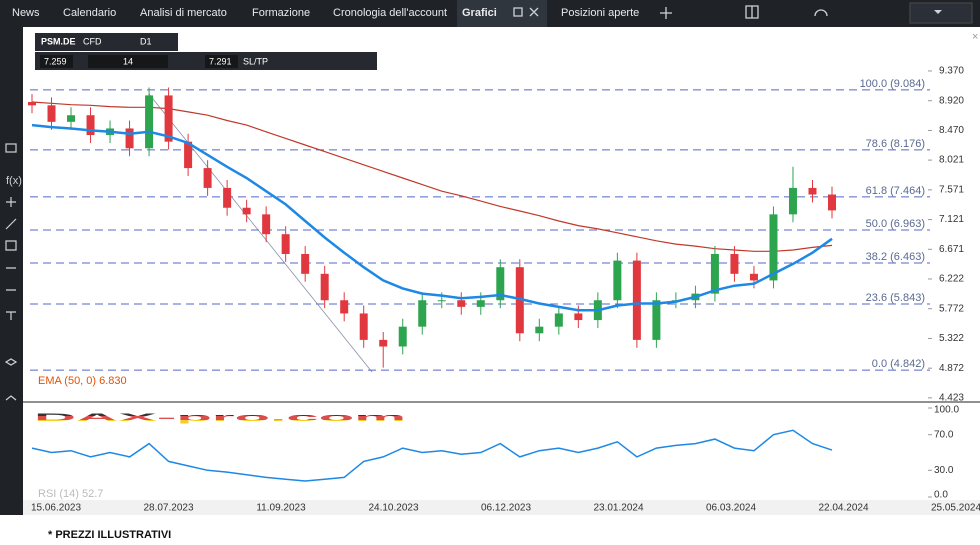 The width and height of the screenshot is (980, 545). I want to click on y-tick-label: 8.920, so click(951, 100).